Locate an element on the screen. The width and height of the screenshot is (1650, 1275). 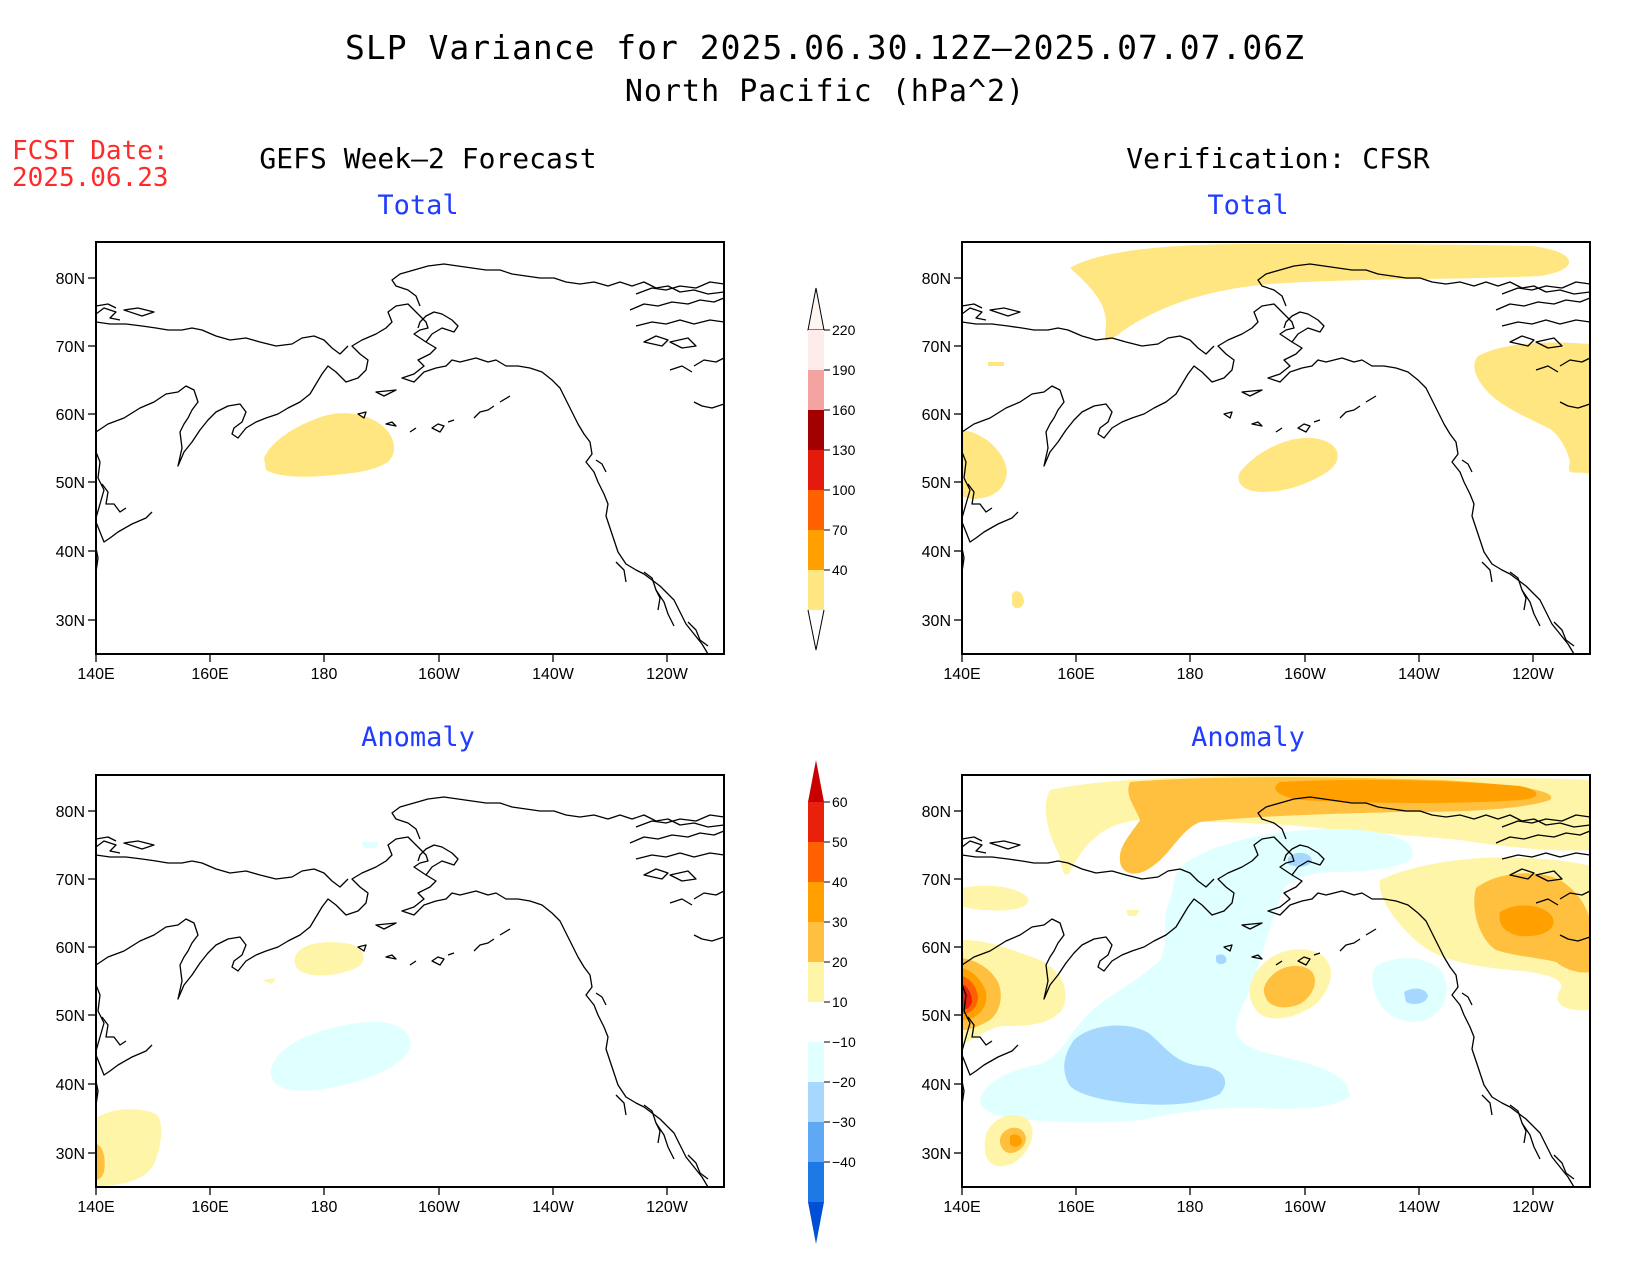
colorbar-anomaly-bottom-arrow is located at coordinates (816, 1223).